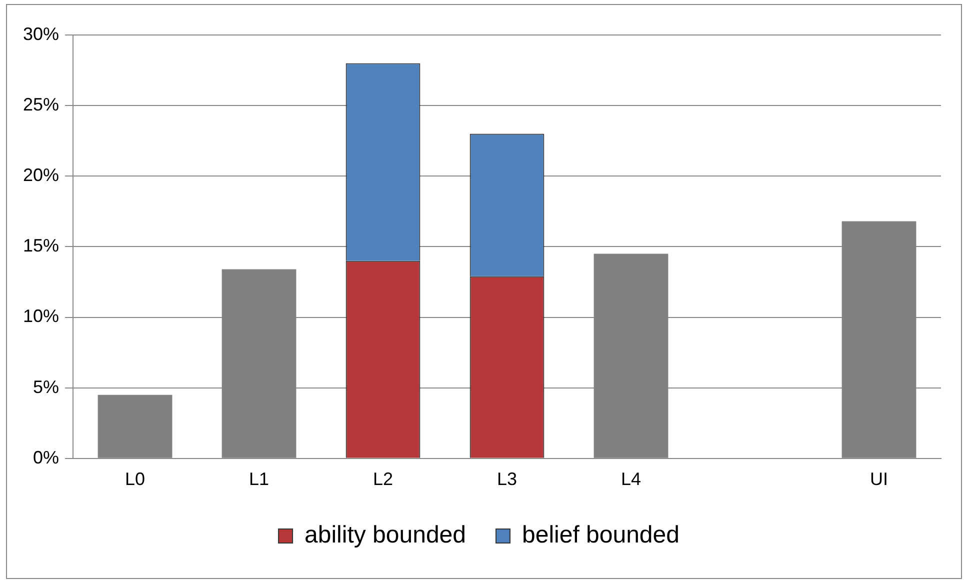 The width and height of the screenshot is (967, 583). What do you see at coordinates (41, 34) in the screenshot?
I see `y-tick-label: 30%` at bounding box center [41, 34].